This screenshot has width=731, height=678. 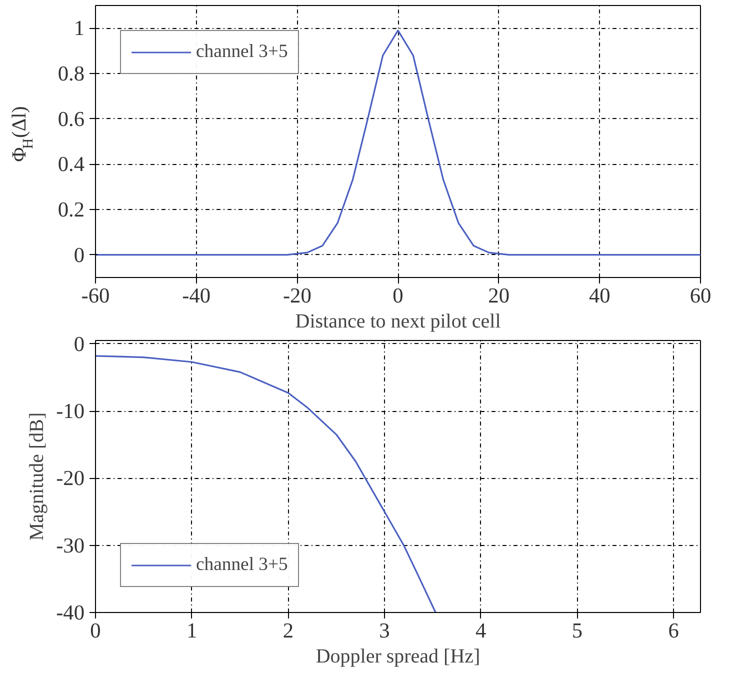 I want to click on y-tick-label: 0.8, so click(x=71, y=74).